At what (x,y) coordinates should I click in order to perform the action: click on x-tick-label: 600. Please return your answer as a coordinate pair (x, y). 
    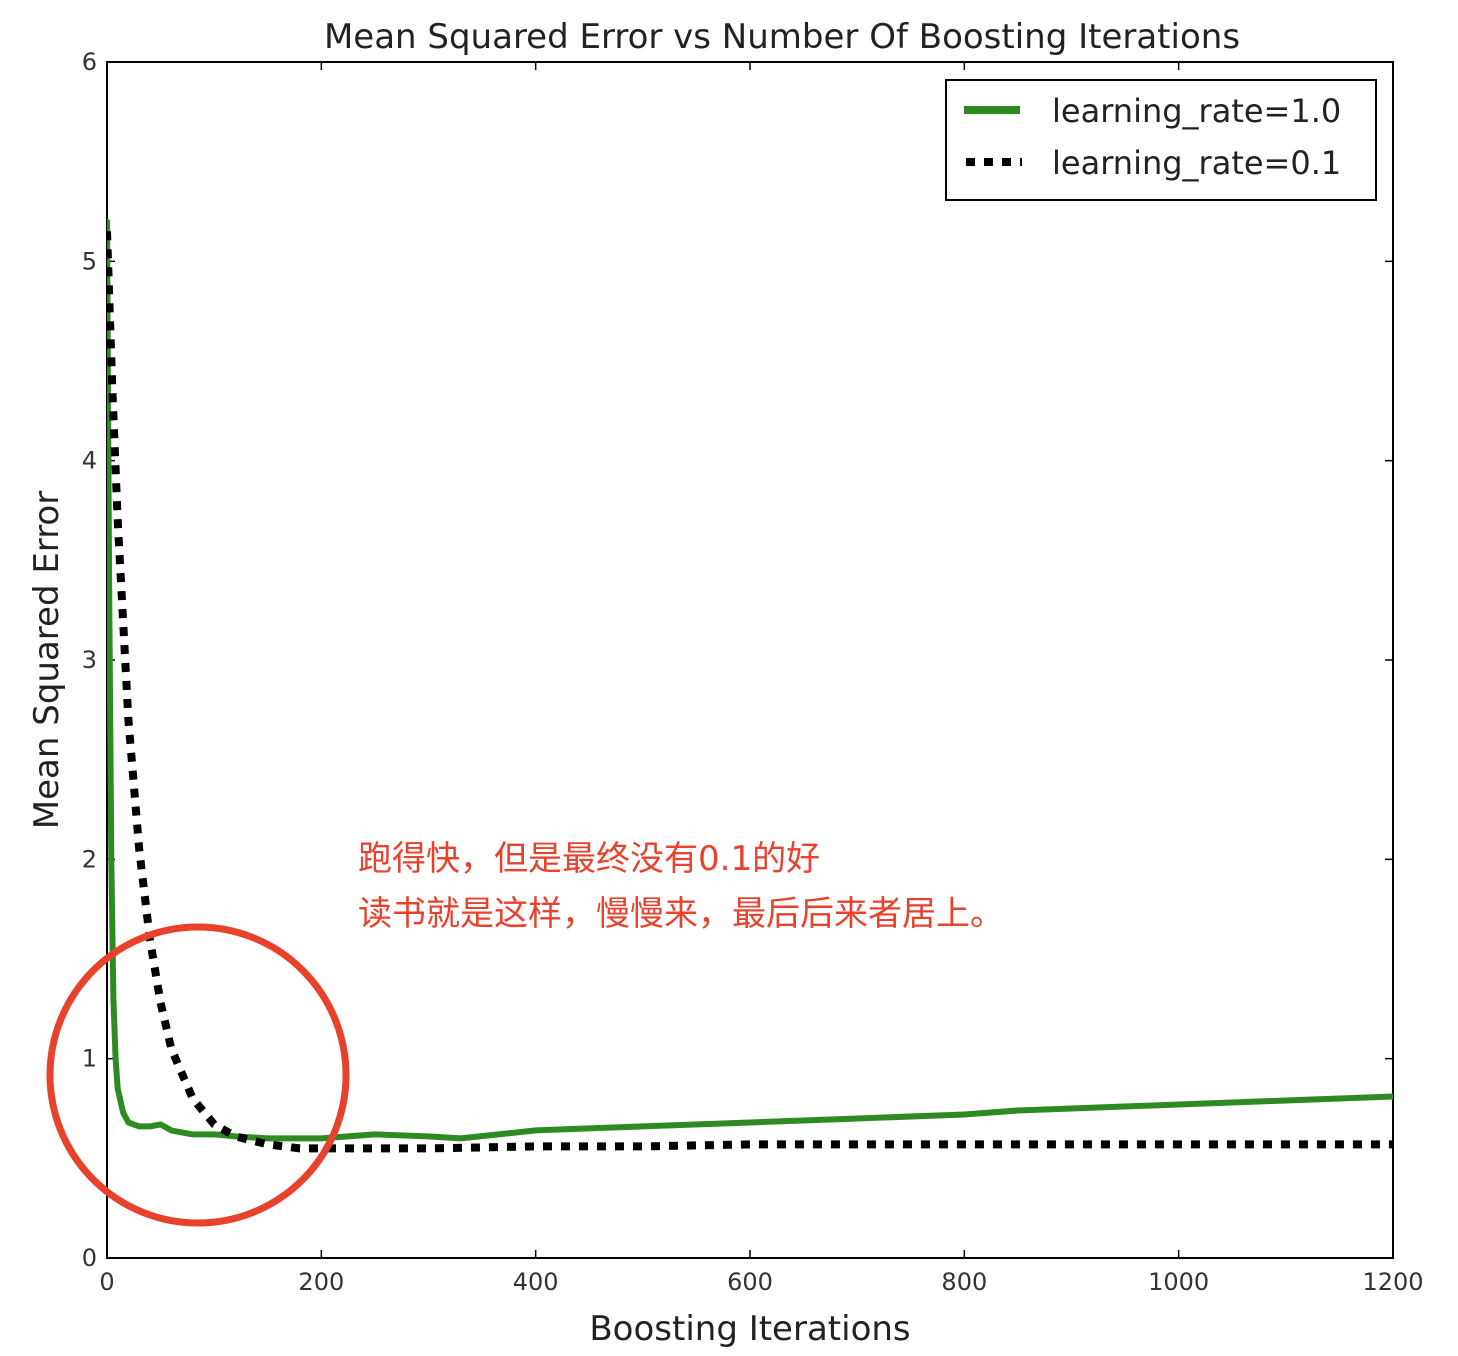
    Looking at the image, I should click on (750, 1282).